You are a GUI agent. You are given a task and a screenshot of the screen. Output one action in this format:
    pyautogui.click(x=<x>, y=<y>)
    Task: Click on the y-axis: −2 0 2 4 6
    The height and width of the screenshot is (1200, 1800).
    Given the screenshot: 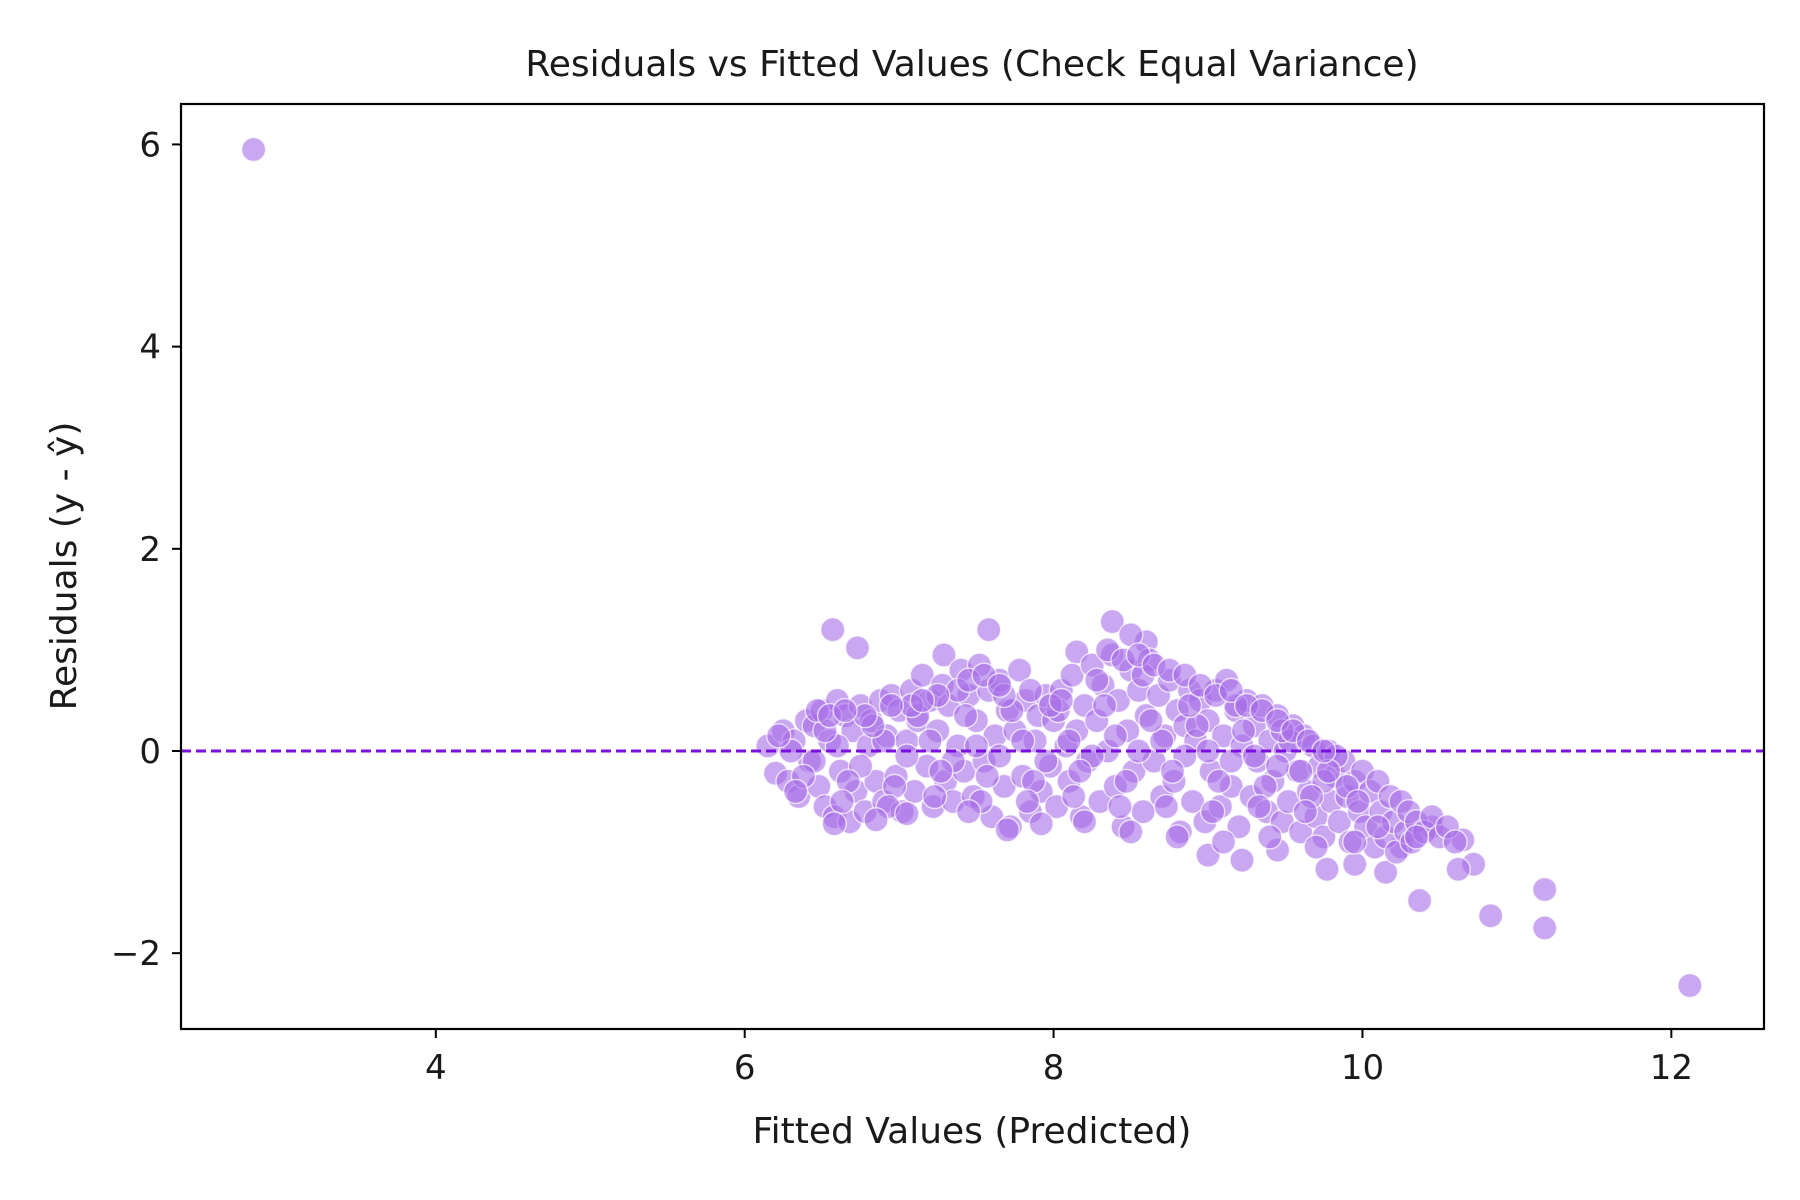 What is the action you would take?
    pyautogui.click(x=146, y=549)
    